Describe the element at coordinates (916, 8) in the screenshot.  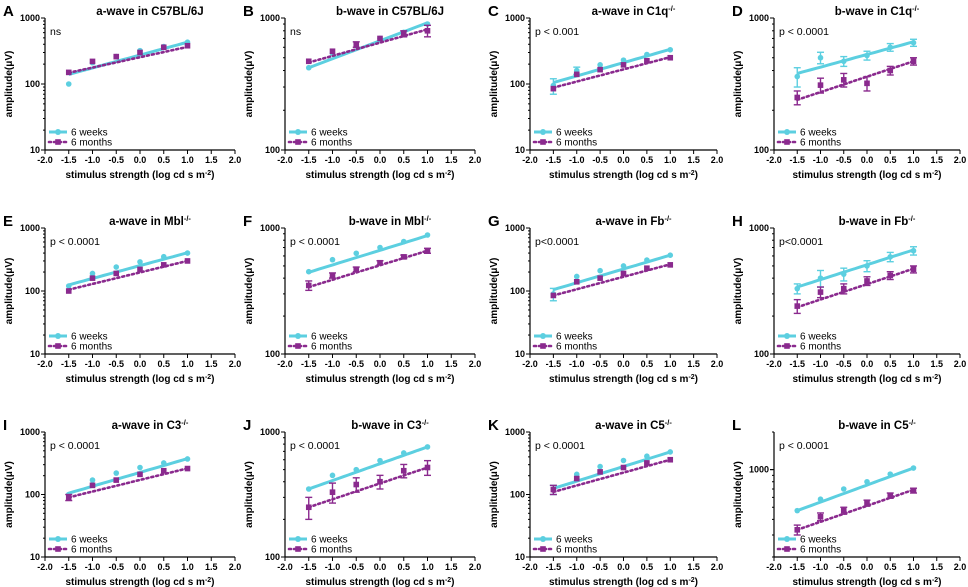
I see `title-superscript: -/-` at that location.